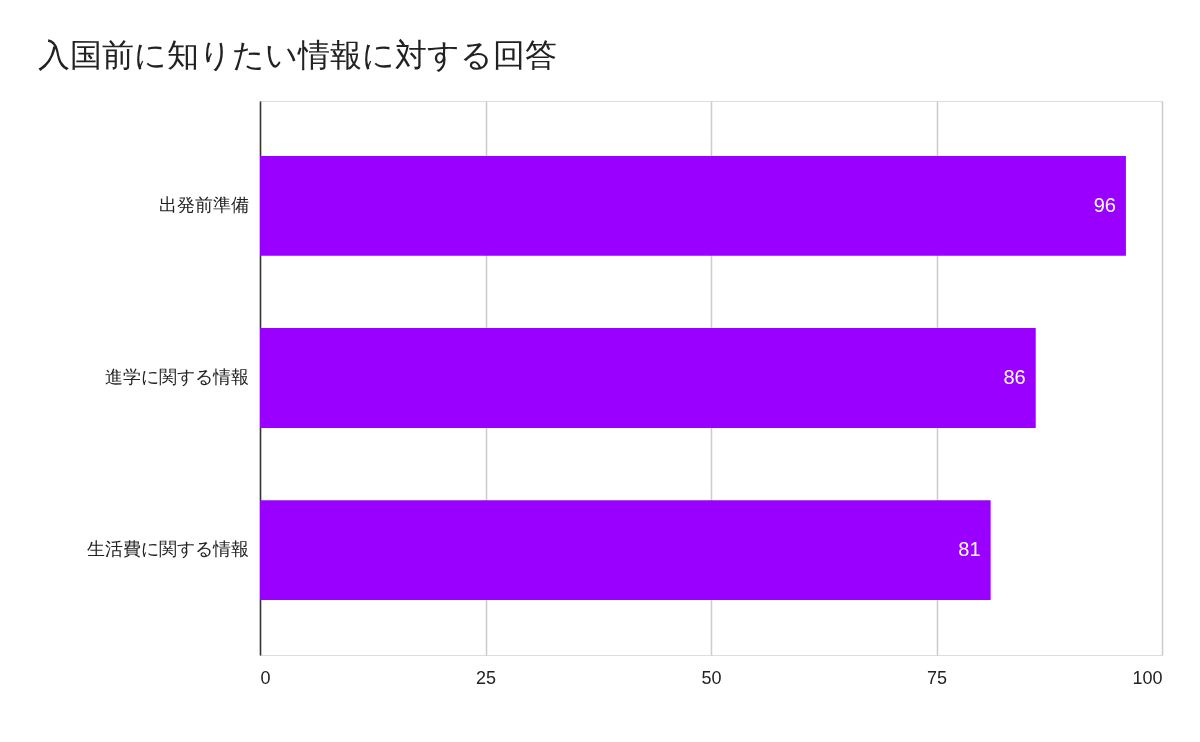 This screenshot has height=742, width=1200. What do you see at coordinates (167, 549) in the screenshot?
I see `y-tick-label: 生活費に関する情報` at bounding box center [167, 549].